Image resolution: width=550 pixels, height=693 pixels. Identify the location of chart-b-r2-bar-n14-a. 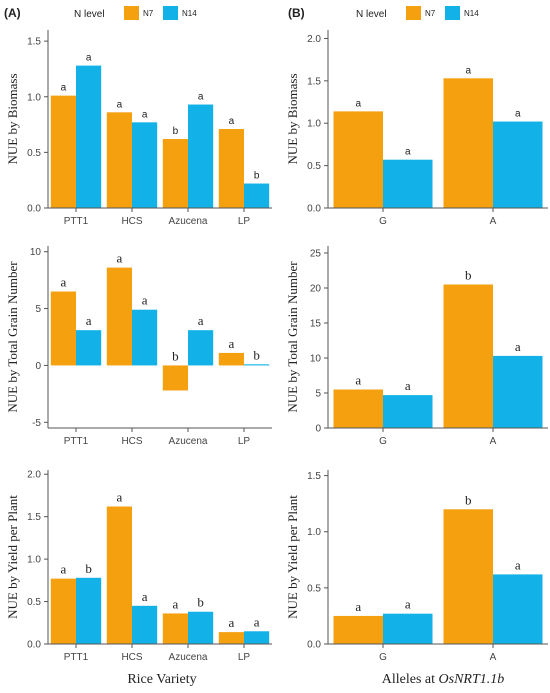
(518, 609).